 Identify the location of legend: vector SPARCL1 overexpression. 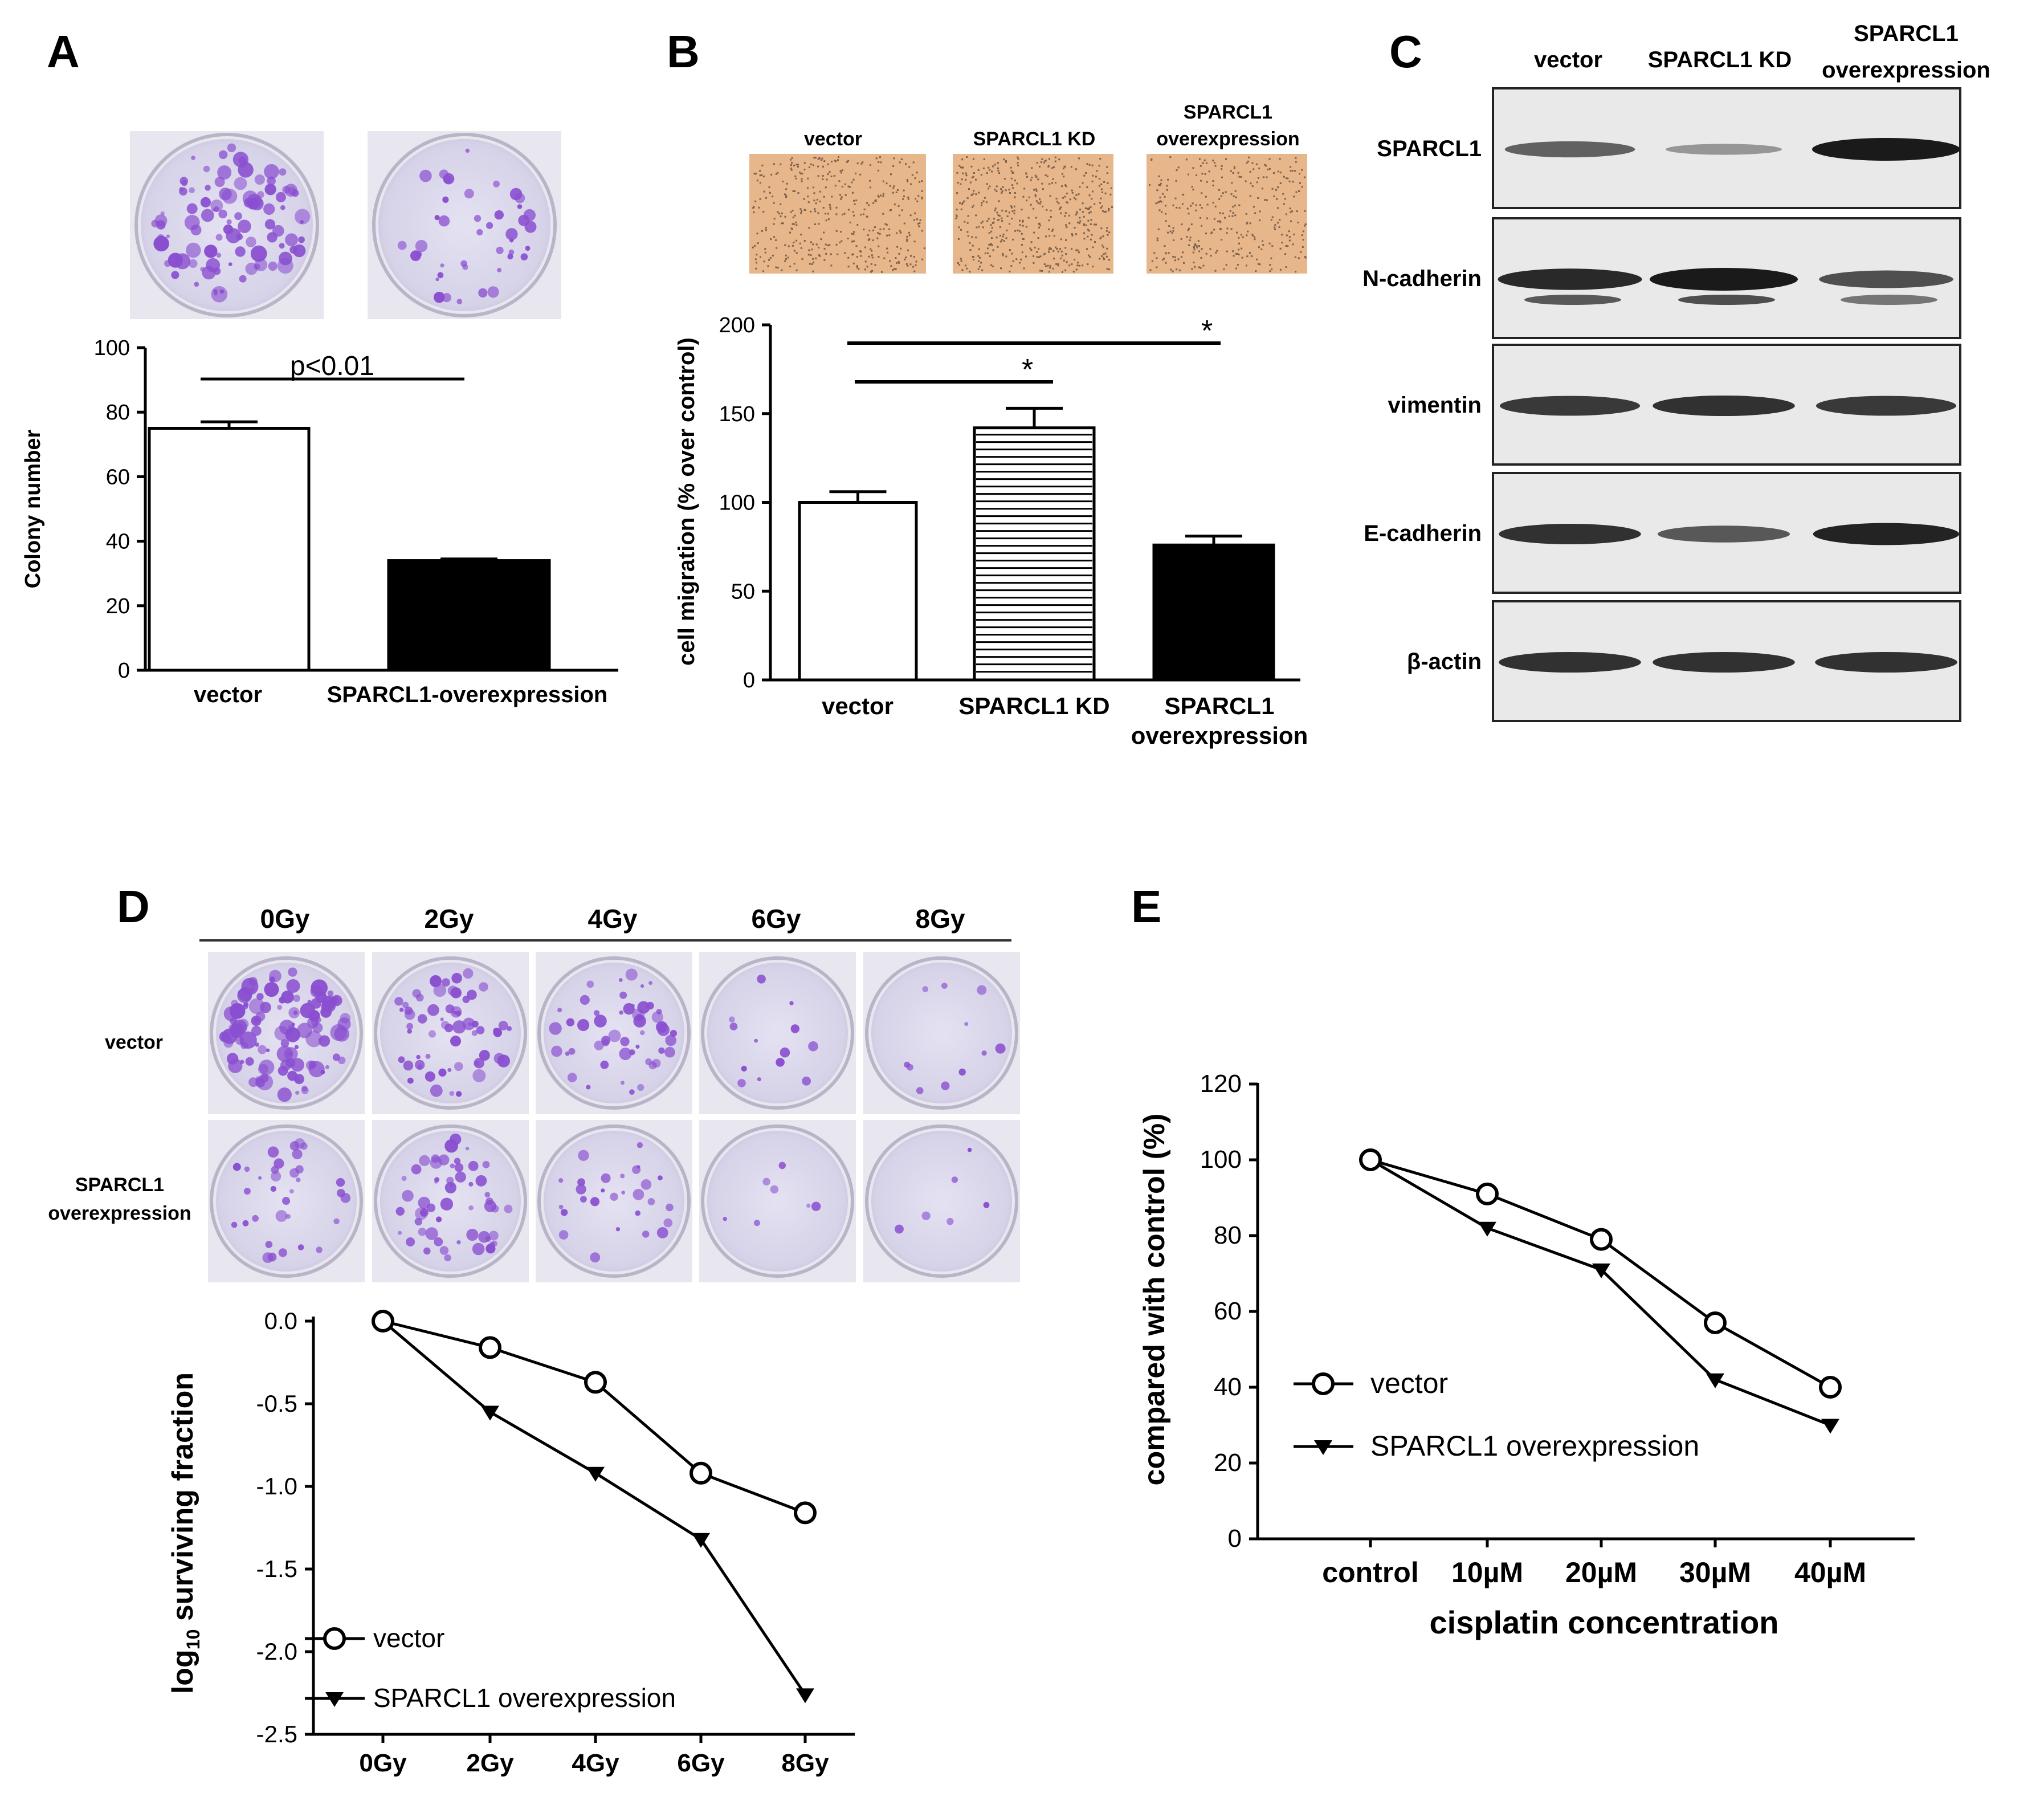
(491, 1668).